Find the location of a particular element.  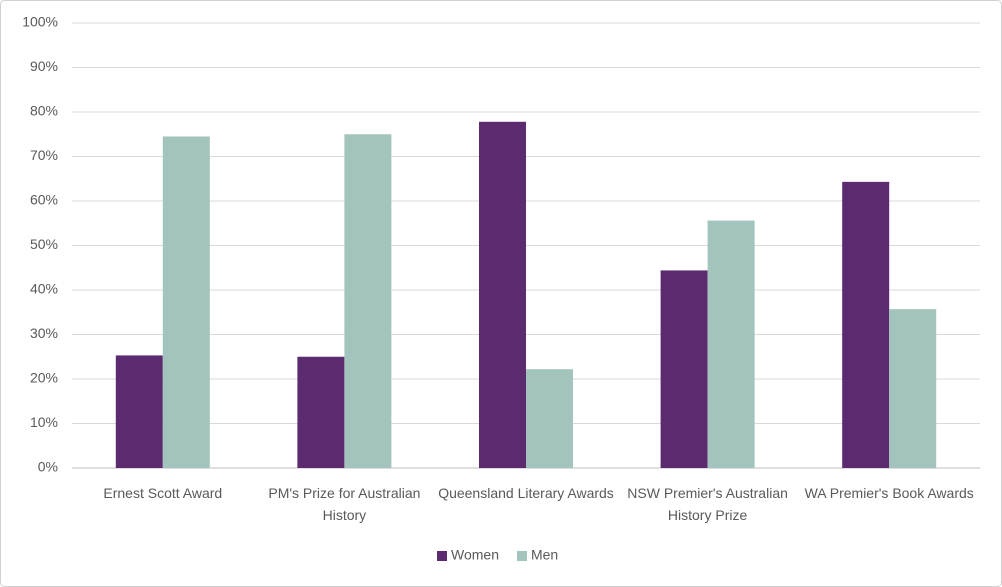

y-tick-label: 50% is located at coordinates (44, 244).